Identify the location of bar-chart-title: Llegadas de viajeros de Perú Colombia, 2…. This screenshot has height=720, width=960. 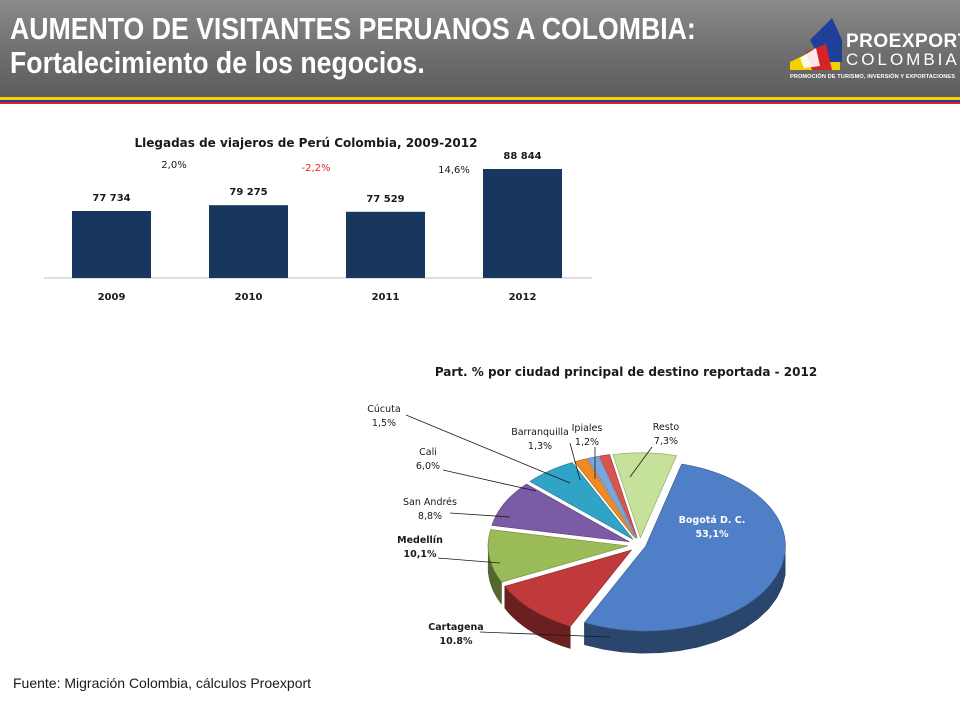
(306, 143).